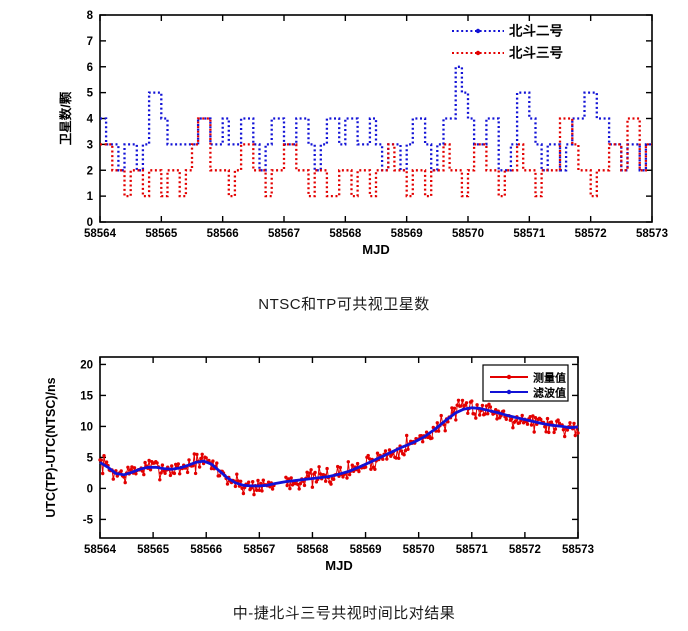 The width and height of the screenshot is (688, 631). I want to click on legend-label: 滤波值, so click(549, 393).